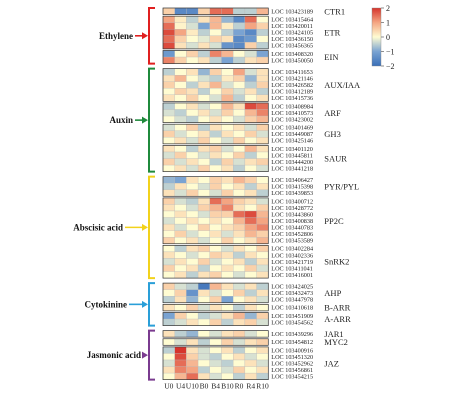 The image size is (474, 414). What do you see at coordinates (292, 119) in the screenshot?
I see `row-label: LOC 103423002` at bounding box center [292, 119].